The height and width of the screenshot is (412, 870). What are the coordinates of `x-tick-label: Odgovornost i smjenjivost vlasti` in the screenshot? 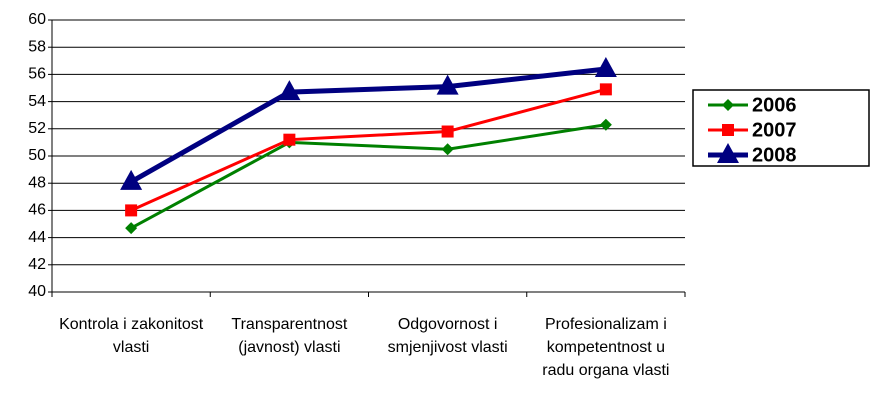 It's located at (447, 336).